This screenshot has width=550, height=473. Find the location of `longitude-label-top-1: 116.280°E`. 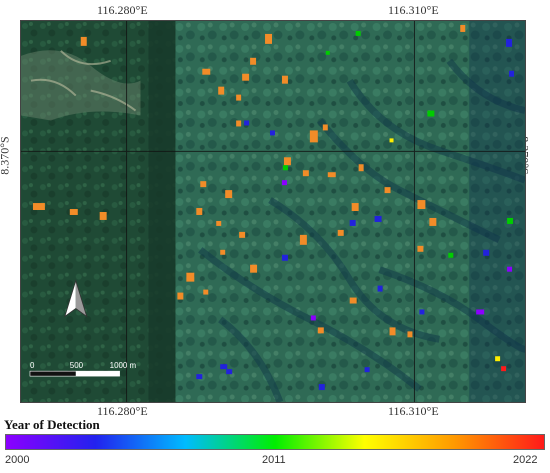

longitude-label-top-1: 116.280°E is located at coordinates (122, 10).